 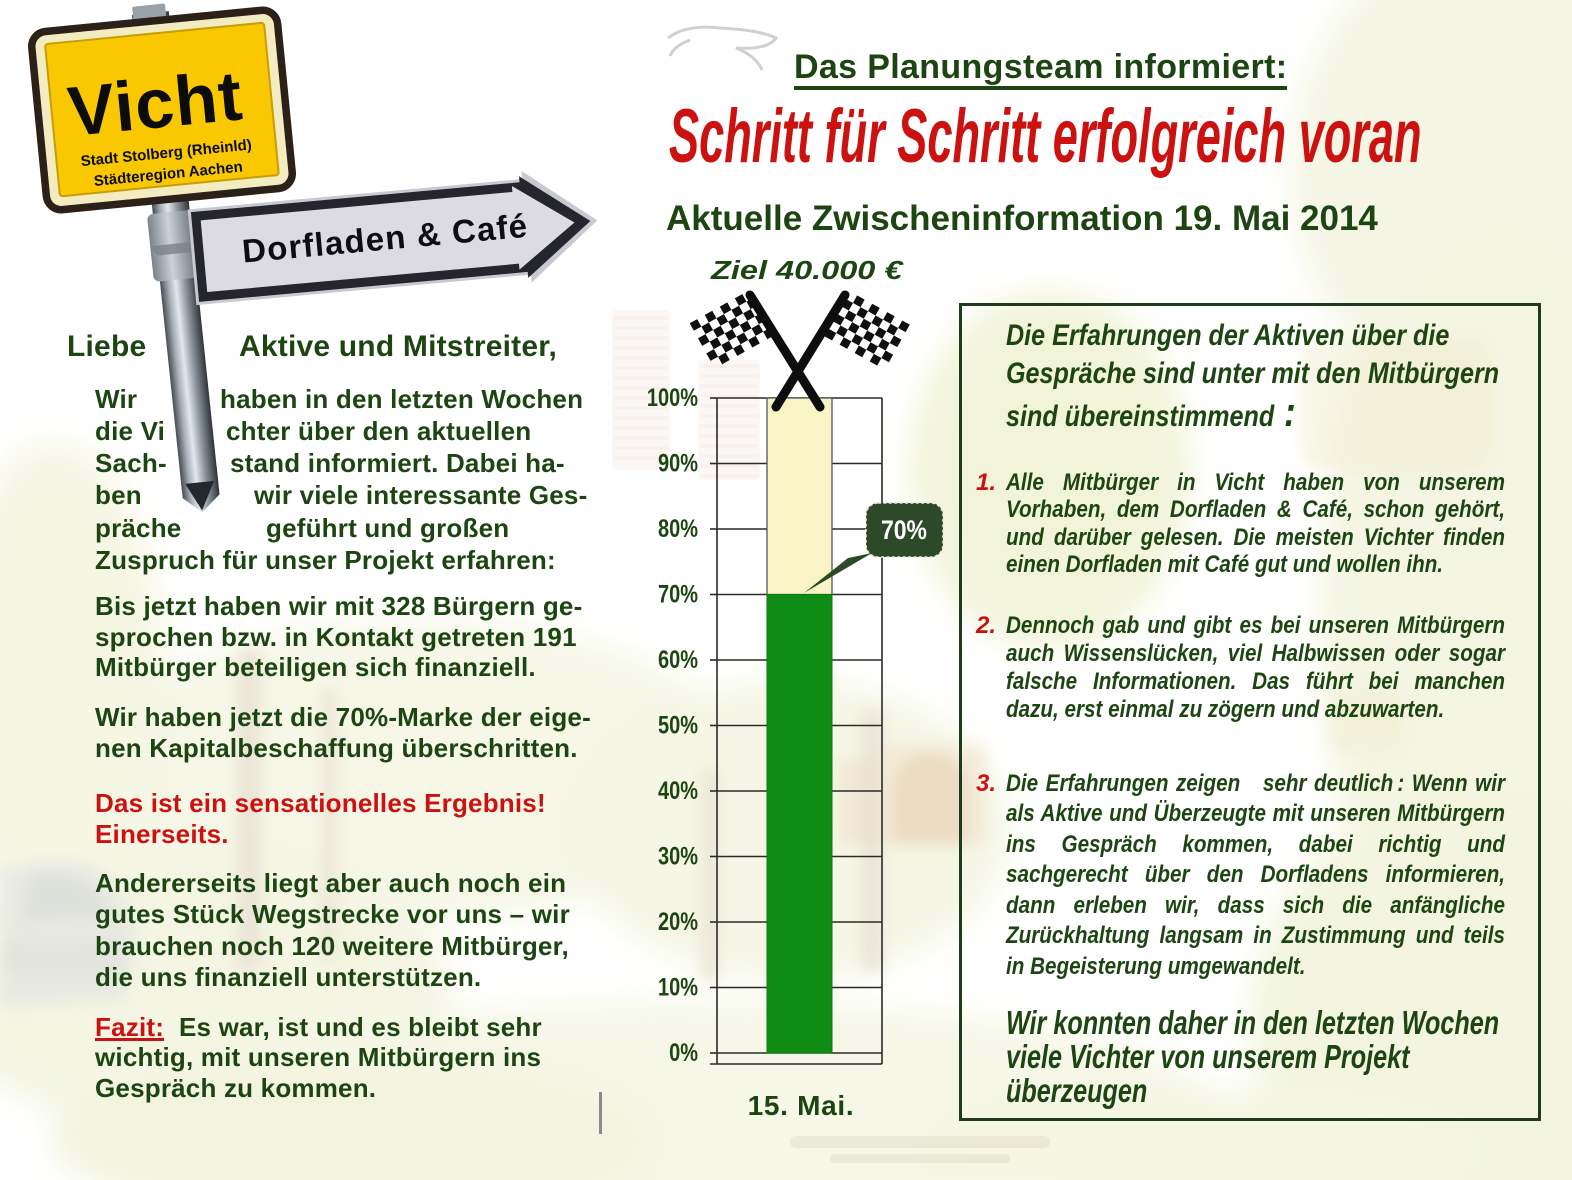 I want to click on svg-text: 60%, so click(x=678, y=660).